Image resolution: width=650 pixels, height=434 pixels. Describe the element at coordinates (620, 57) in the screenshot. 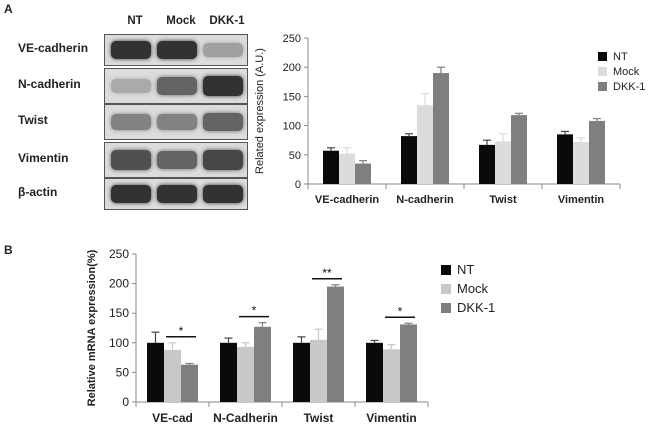

I see `chart-a-legend-label: NT` at that location.